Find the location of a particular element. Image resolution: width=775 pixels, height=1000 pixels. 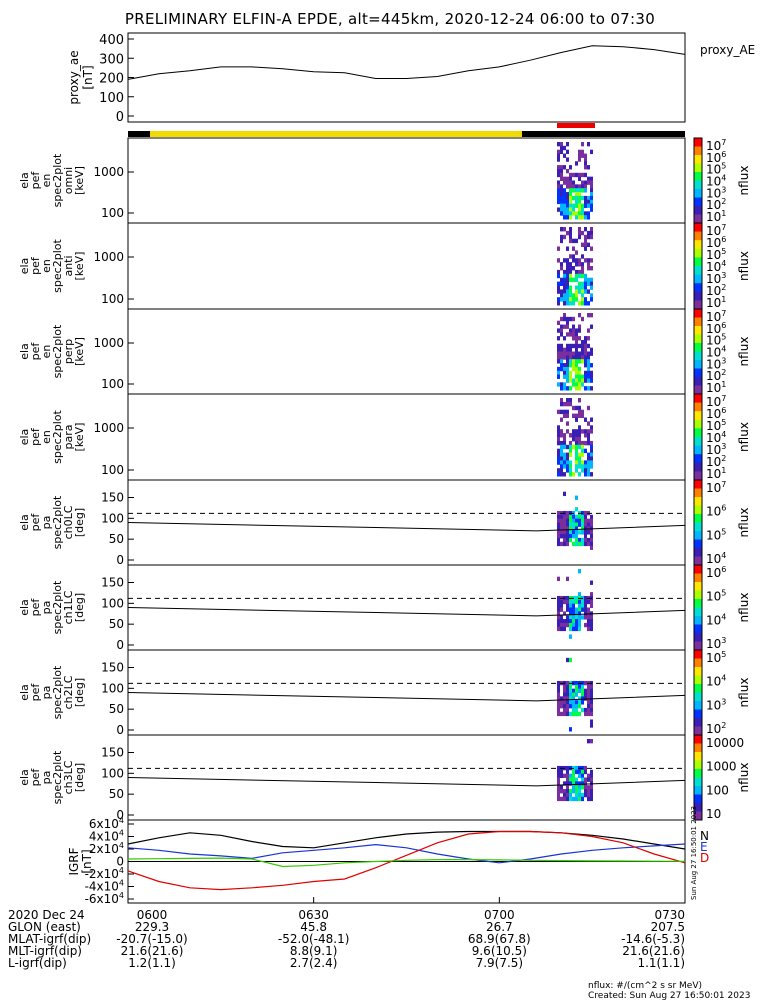

igrf-legend-D: D is located at coordinates (704, 858).